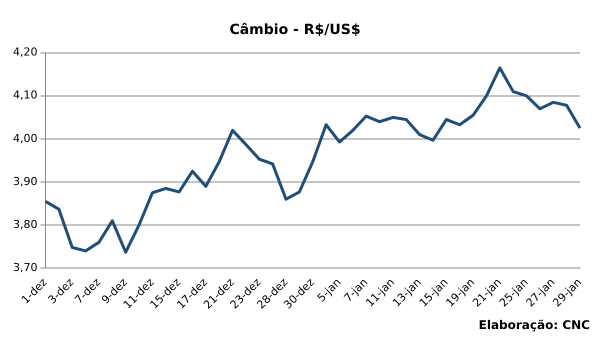 This screenshot has height=342, width=598. I want to click on y-tick-label: 3,90, so click(25, 181).